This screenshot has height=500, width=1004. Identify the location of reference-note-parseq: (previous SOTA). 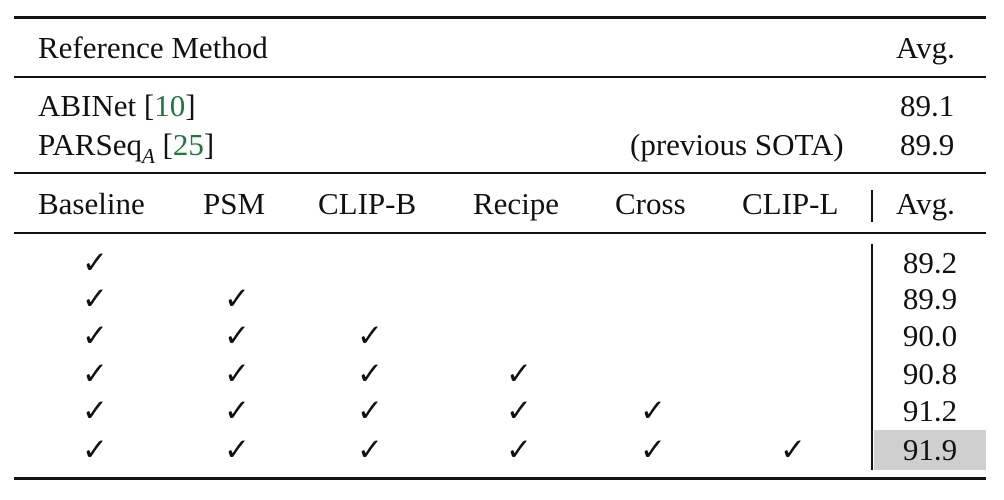
(737, 144).